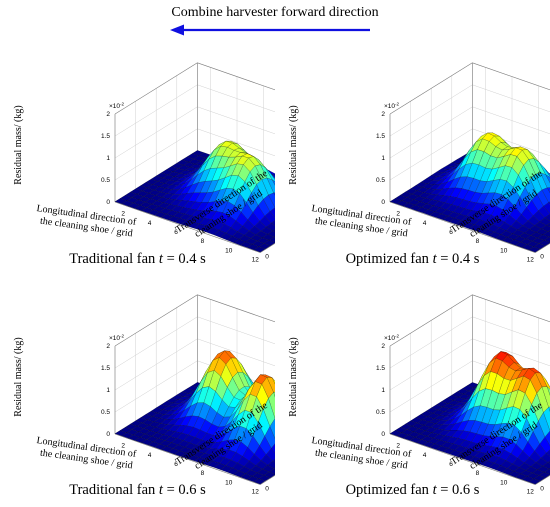 The width and height of the screenshot is (550, 507). What do you see at coordinates (137, 490) in the screenshot?
I see `panel-caption: Traditional fan t = 0.6 s` at bounding box center [137, 490].